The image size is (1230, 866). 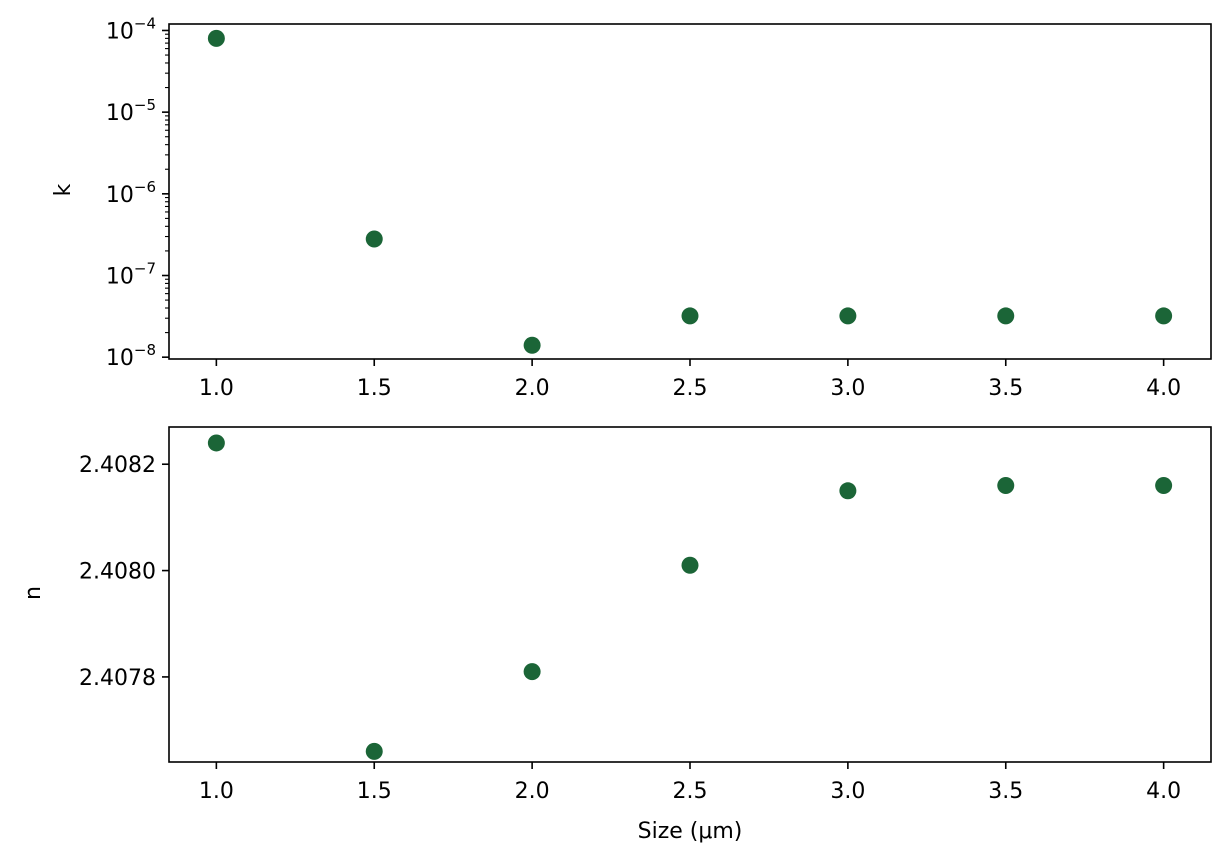 I want to click on n-x-tick-label: 1.5, so click(x=374, y=791).